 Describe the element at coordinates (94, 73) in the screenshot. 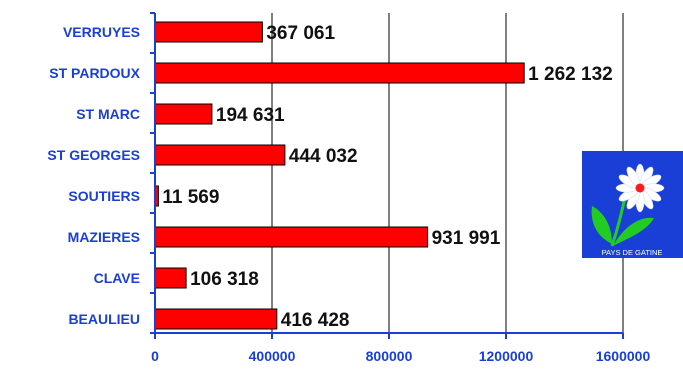

I see `category-label: ST PARDOUX` at that location.